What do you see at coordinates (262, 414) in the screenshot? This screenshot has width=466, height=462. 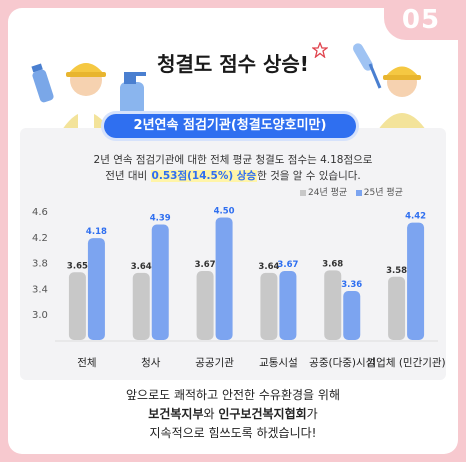 I see `footer-org-2: 인구보건복지협회` at bounding box center [262, 414].